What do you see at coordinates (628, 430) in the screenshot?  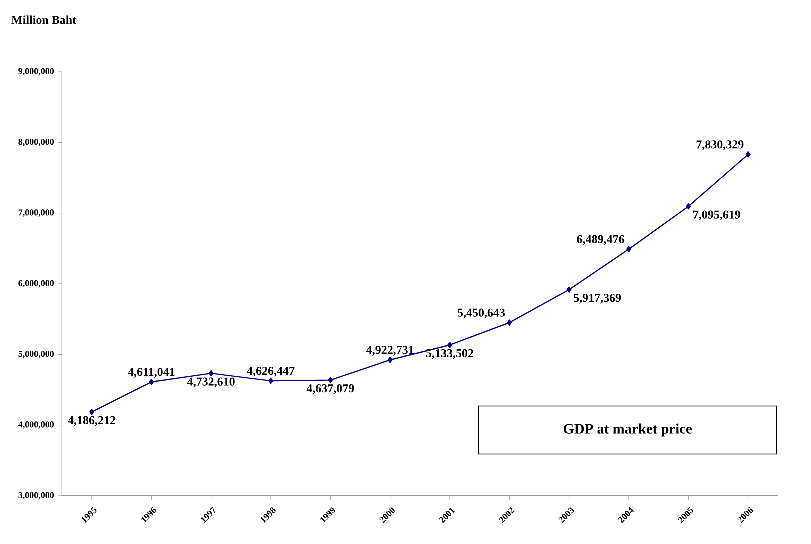 I see `annotation: GDP at market price` at bounding box center [628, 430].